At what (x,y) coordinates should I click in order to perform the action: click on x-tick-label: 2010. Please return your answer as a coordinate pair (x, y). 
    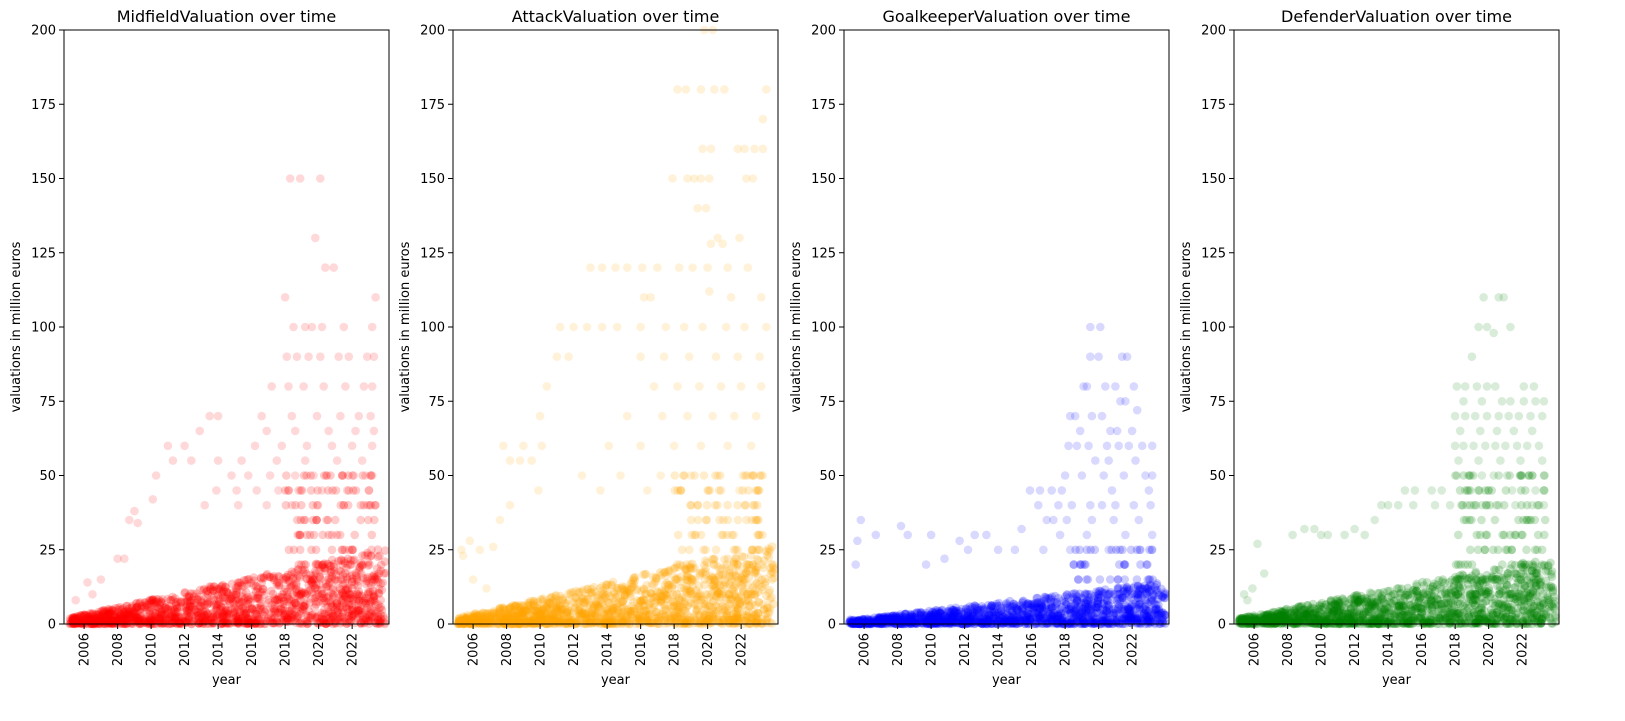
    Looking at the image, I should click on (541, 649).